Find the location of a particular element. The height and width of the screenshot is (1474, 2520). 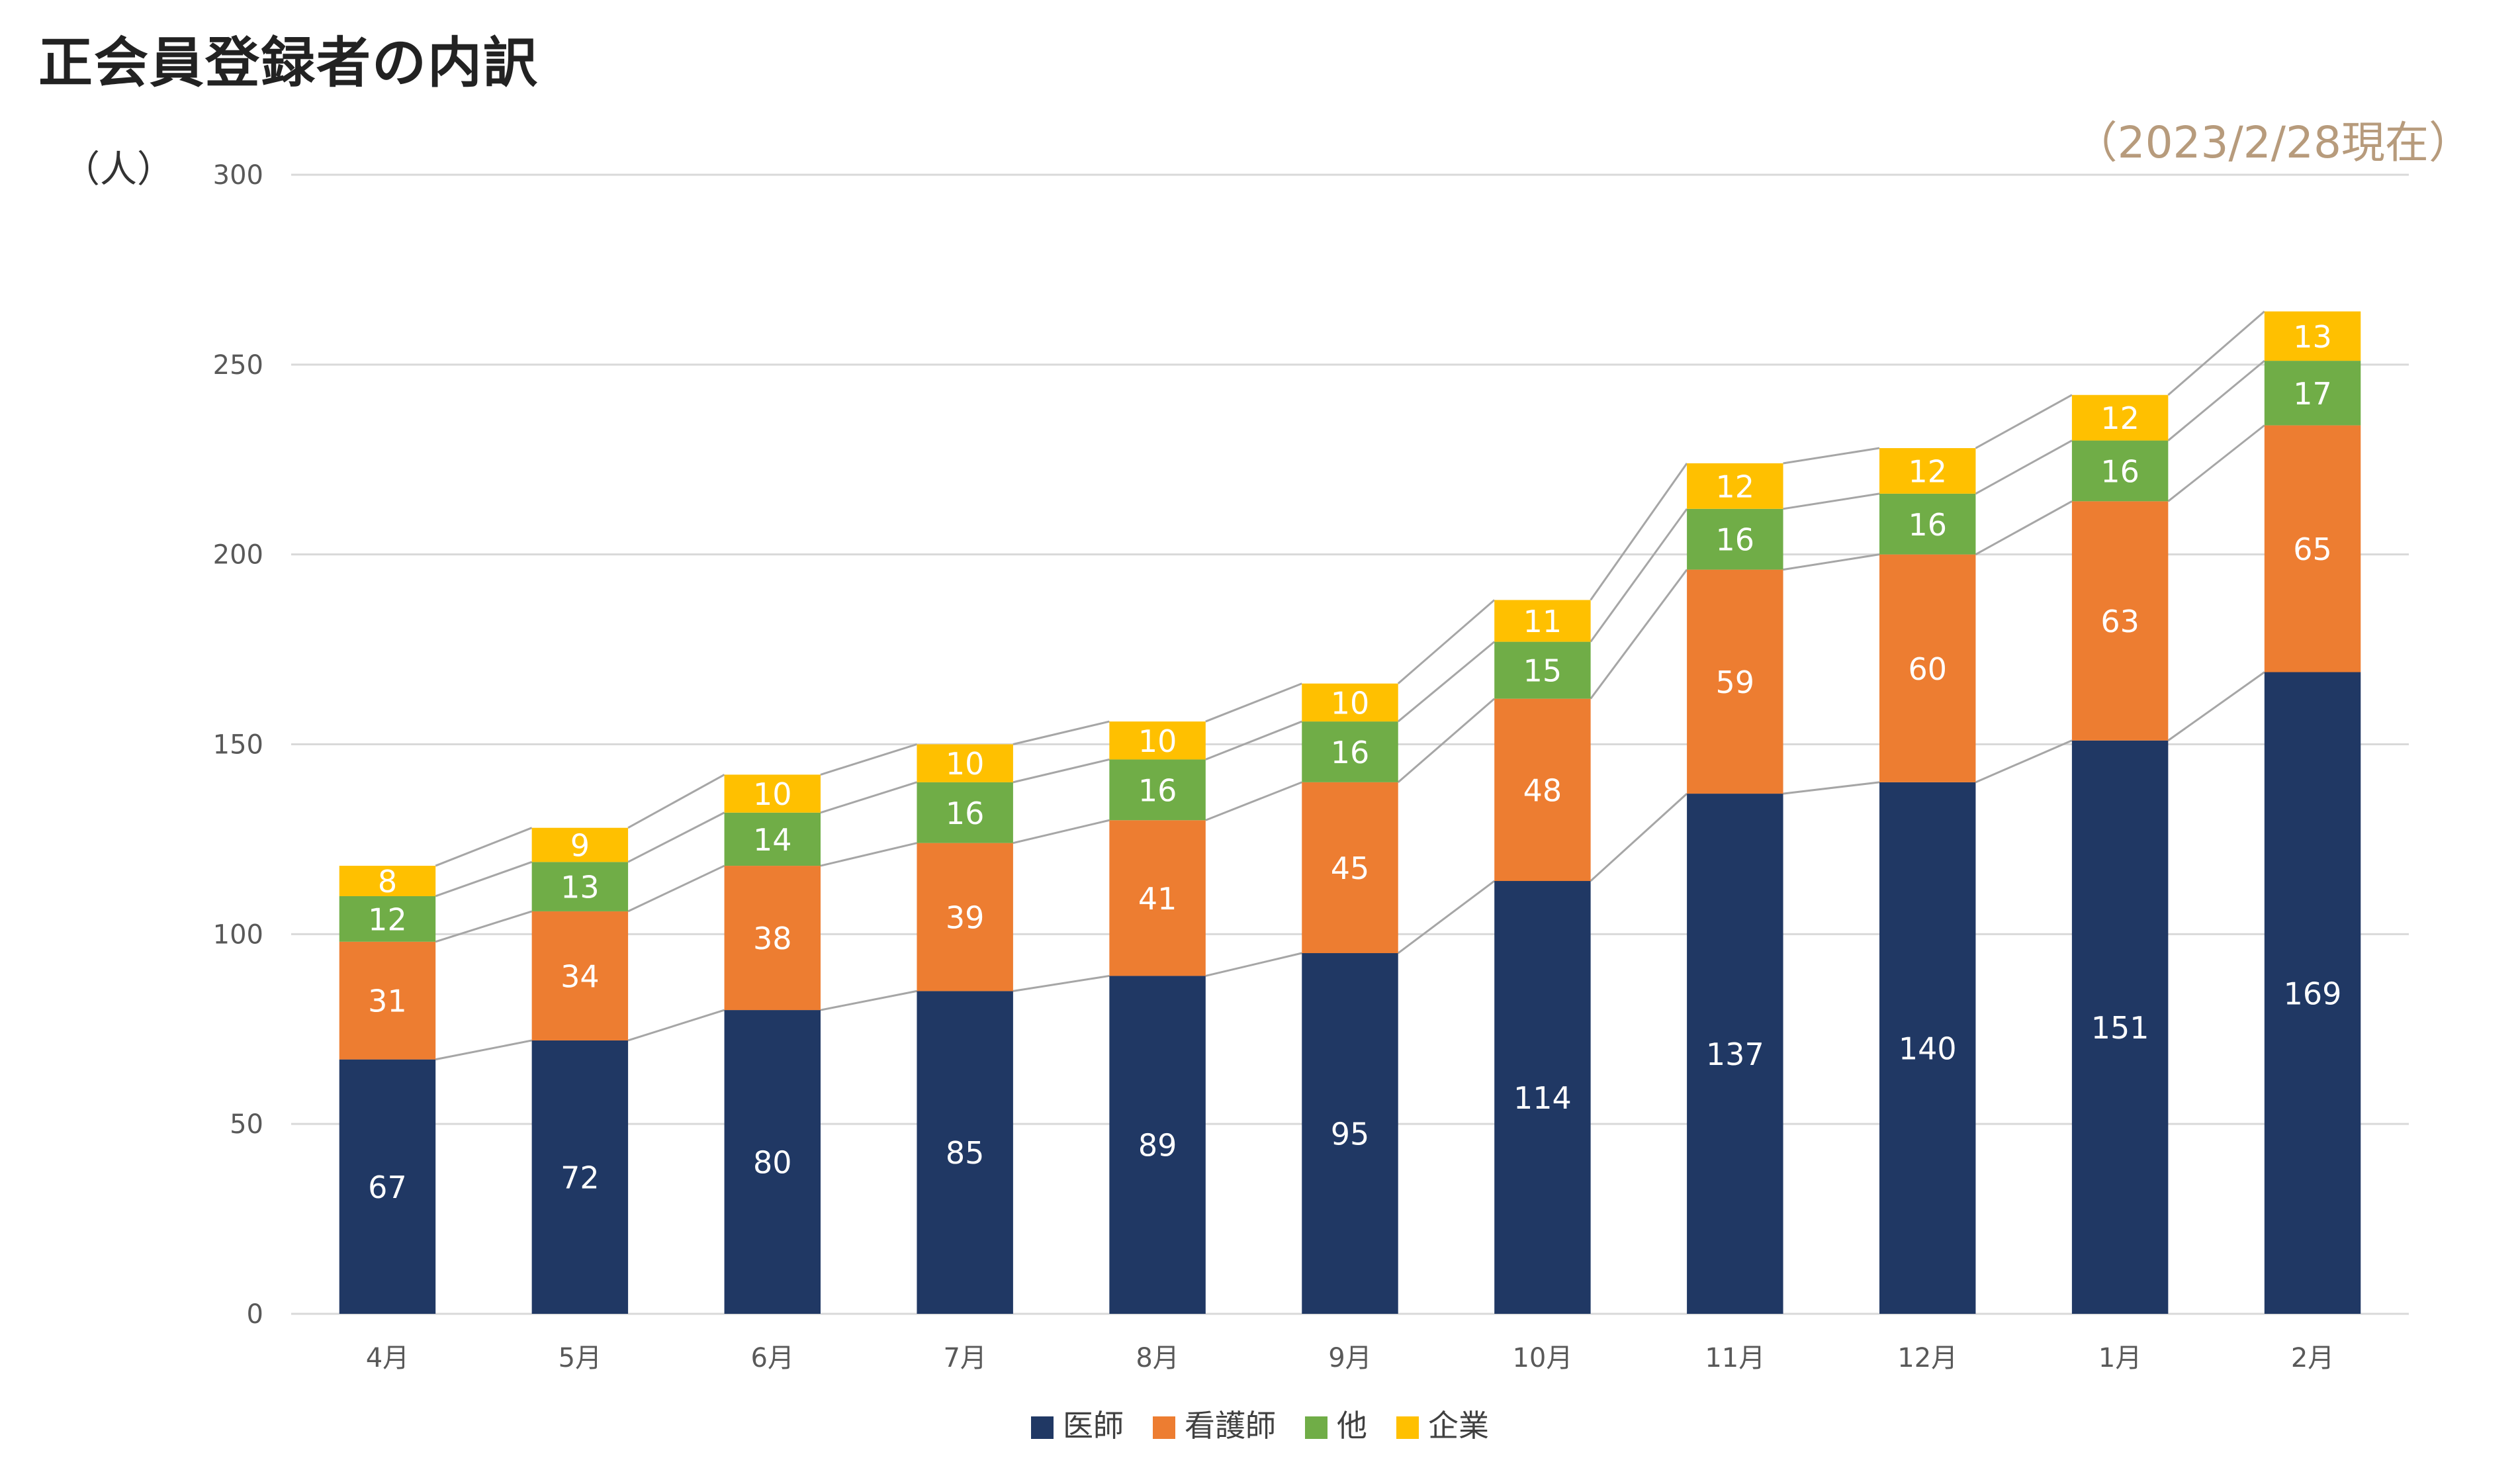

bar-企業-7月 is located at coordinates (965, 763).